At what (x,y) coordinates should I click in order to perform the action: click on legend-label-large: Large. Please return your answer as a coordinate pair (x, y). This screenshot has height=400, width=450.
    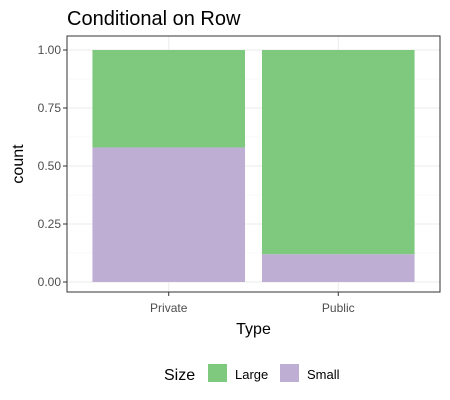
    Looking at the image, I should click on (251, 374).